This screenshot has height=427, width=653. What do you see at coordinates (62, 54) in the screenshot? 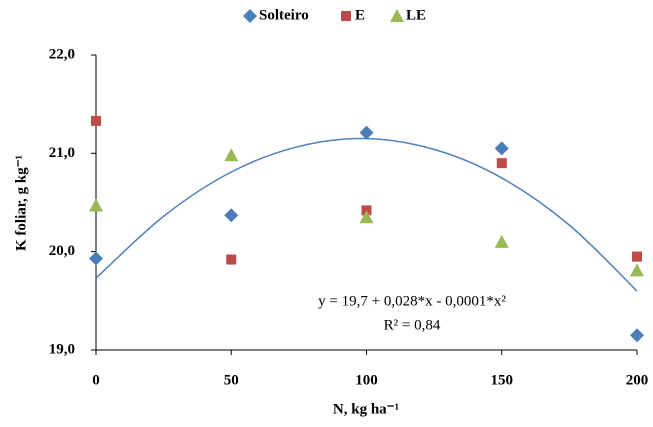
I see `y-tick-label: 22,0` at bounding box center [62, 54].